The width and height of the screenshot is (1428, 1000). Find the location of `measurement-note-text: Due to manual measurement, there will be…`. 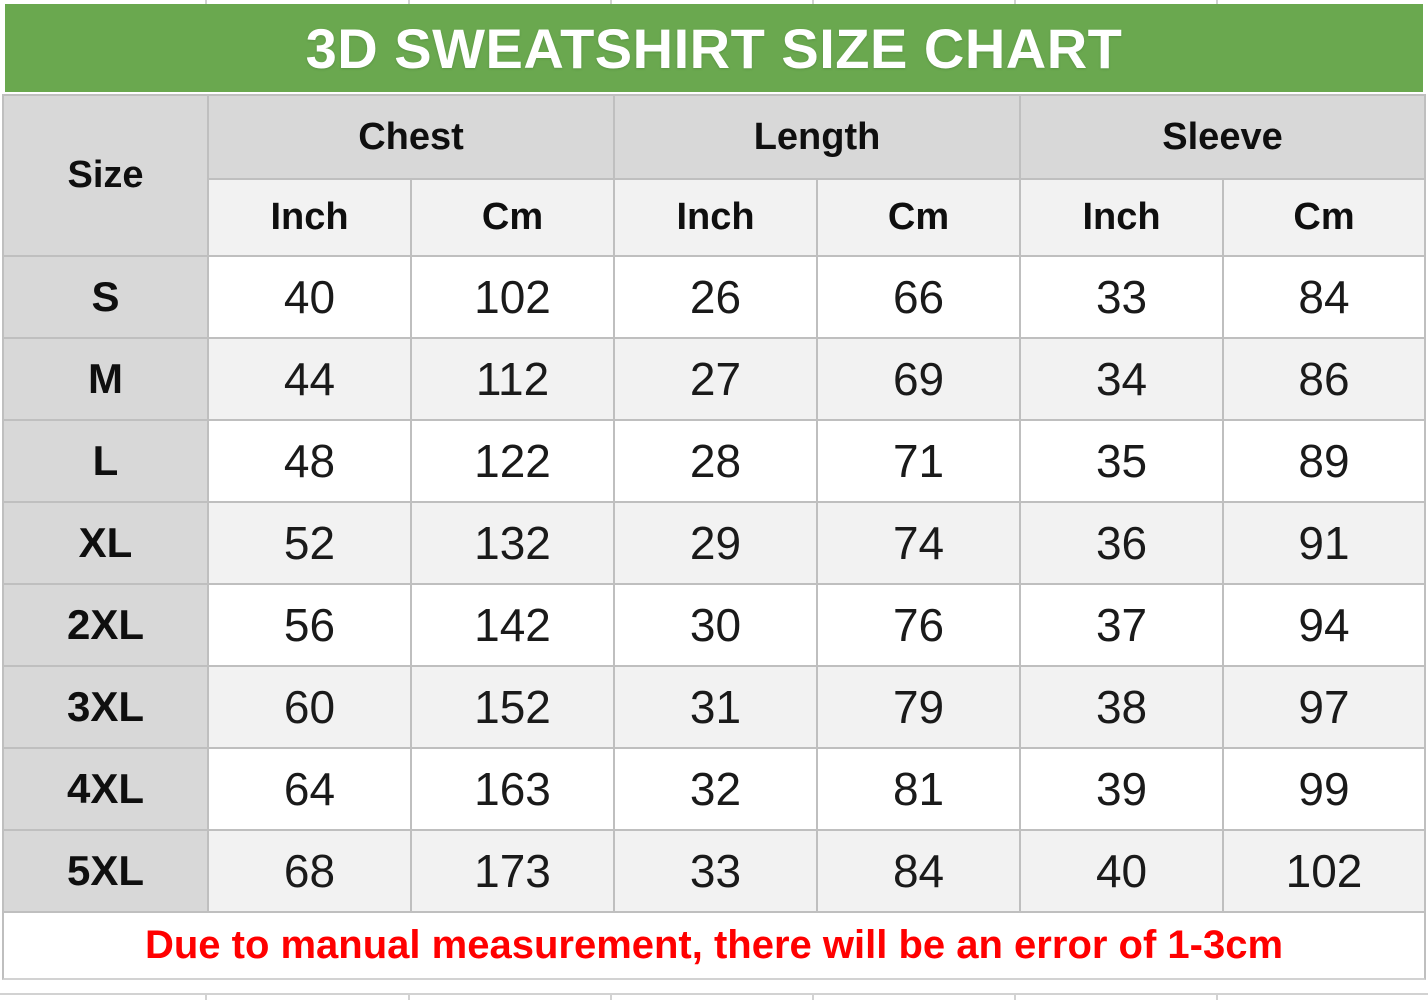

measurement-note-text: Due to manual measurement, there will be… is located at coordinates (714, 945).